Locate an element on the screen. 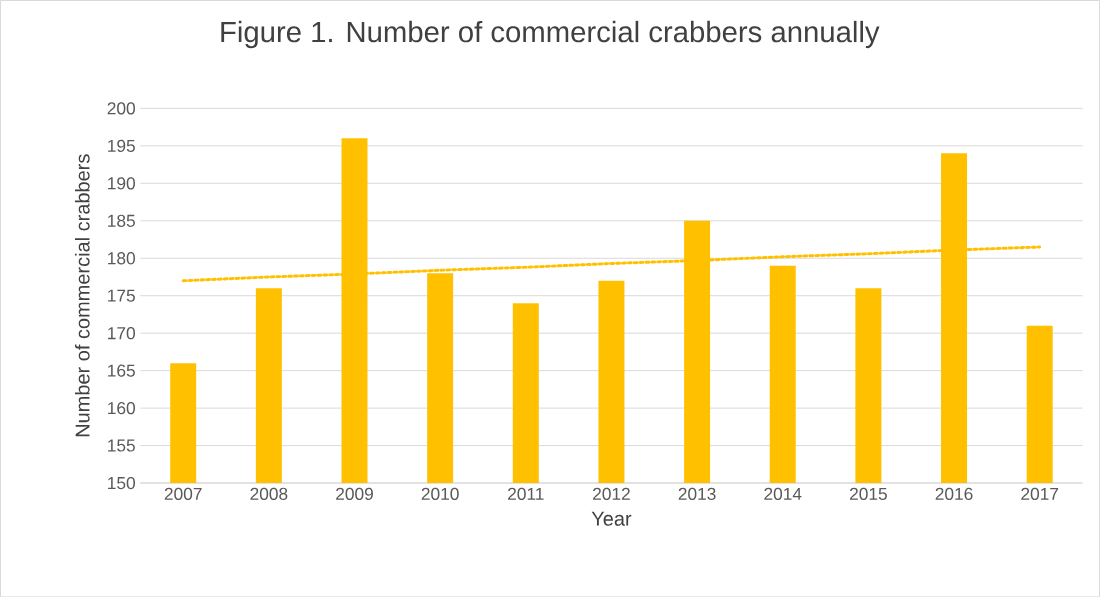 The image size is (1100, 597). y-tick-label: 160 is located at coordinates (121, 408).